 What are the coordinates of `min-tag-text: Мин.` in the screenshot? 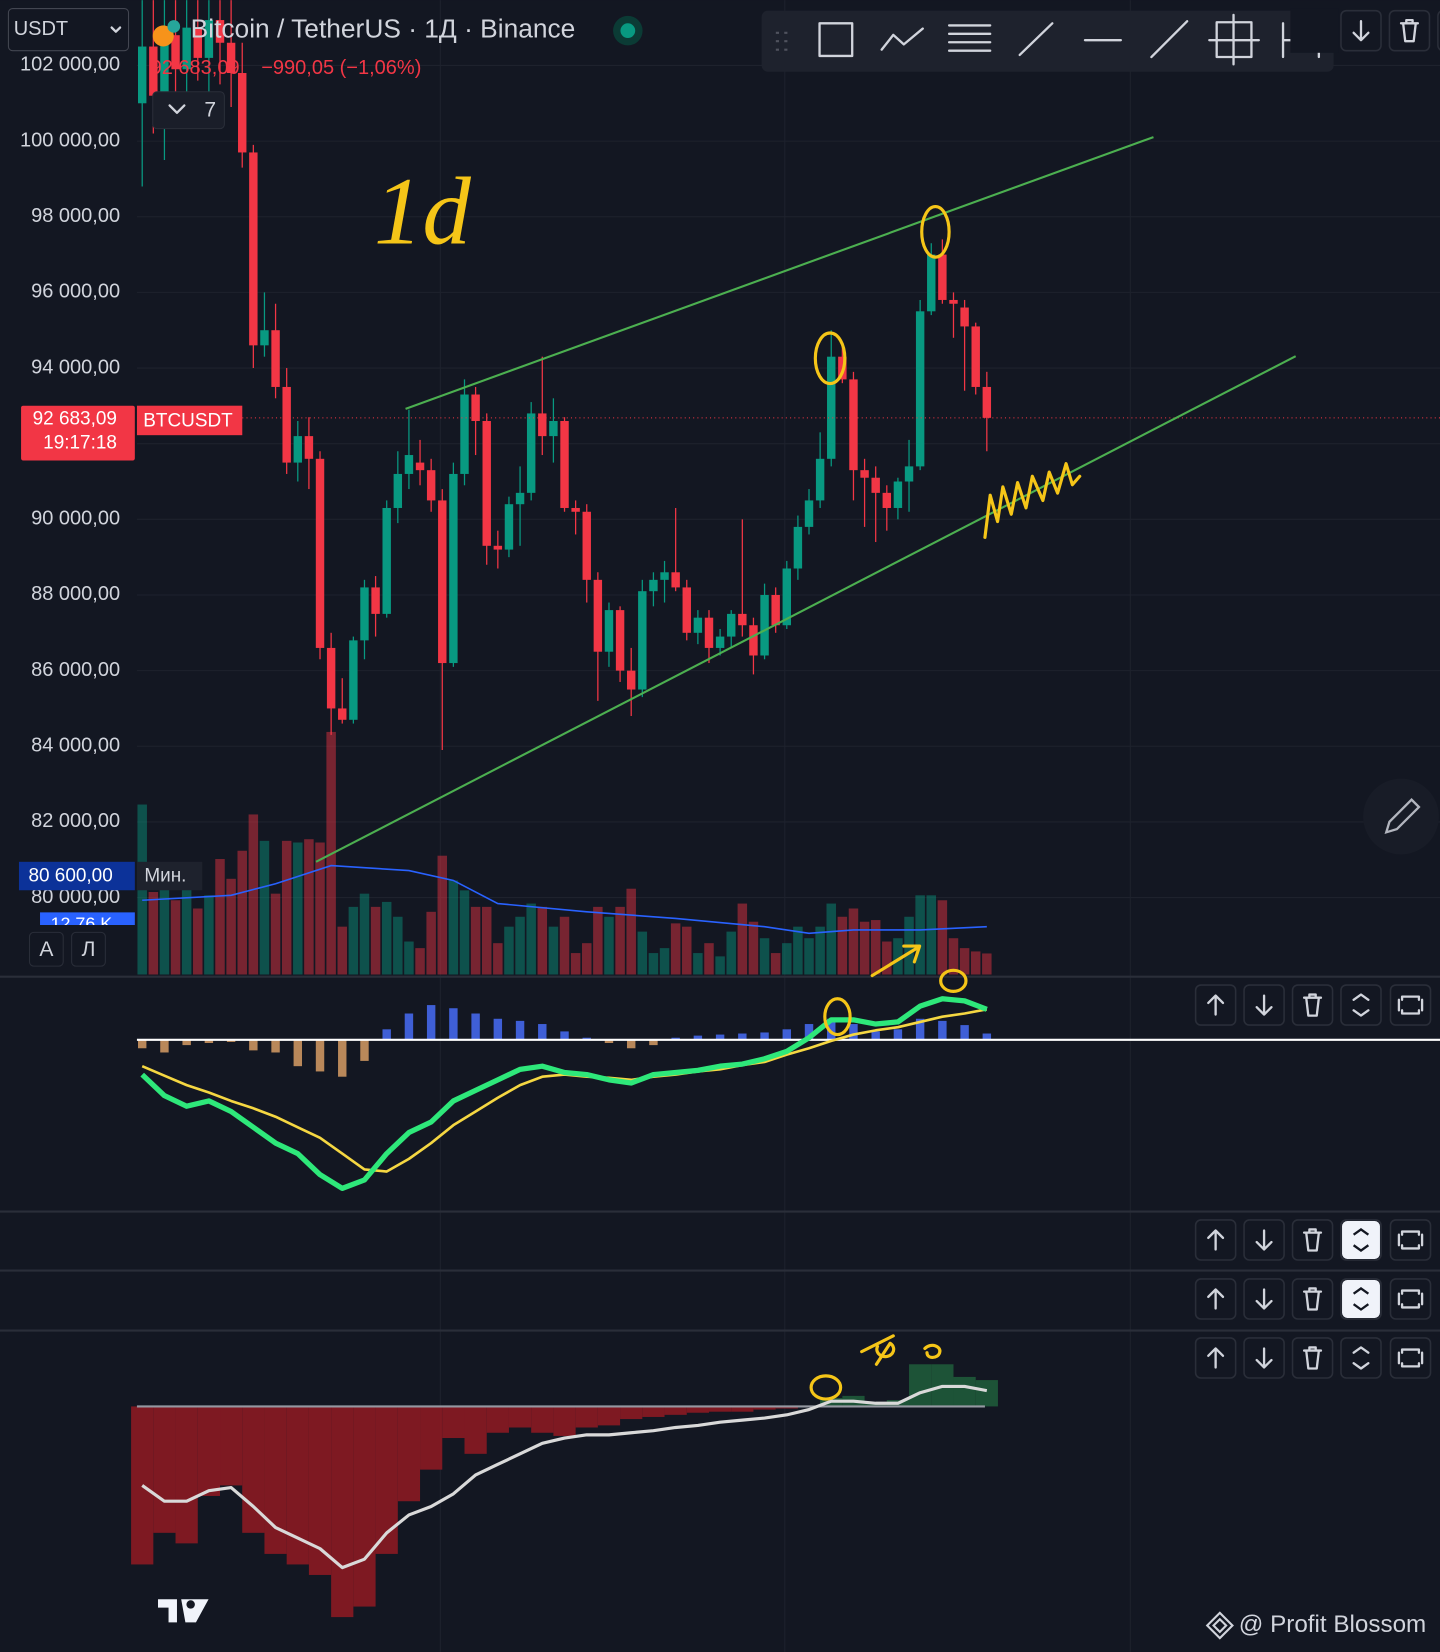 It's located at (165, 876).